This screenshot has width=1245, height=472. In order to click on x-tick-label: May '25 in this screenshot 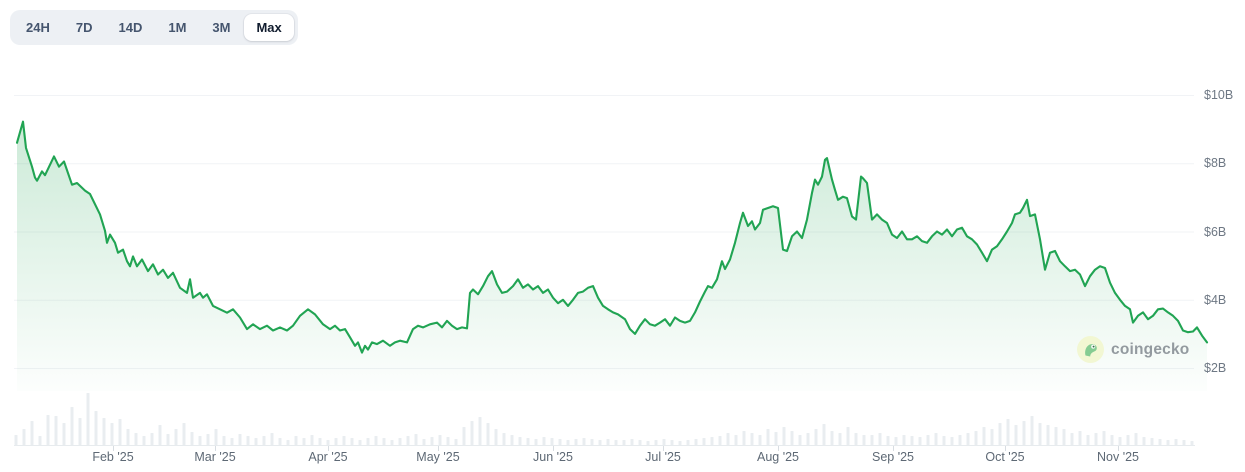, I will do `click(438, 457)`.